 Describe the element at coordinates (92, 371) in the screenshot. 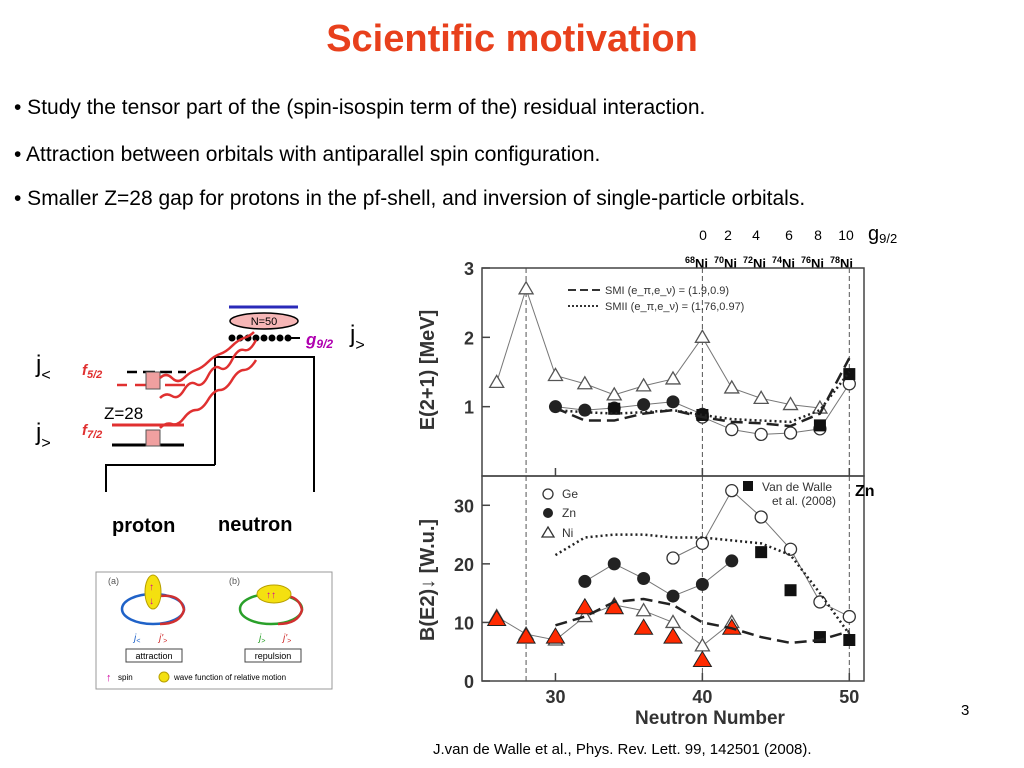

I see `f52-label: f5/2` at that location.